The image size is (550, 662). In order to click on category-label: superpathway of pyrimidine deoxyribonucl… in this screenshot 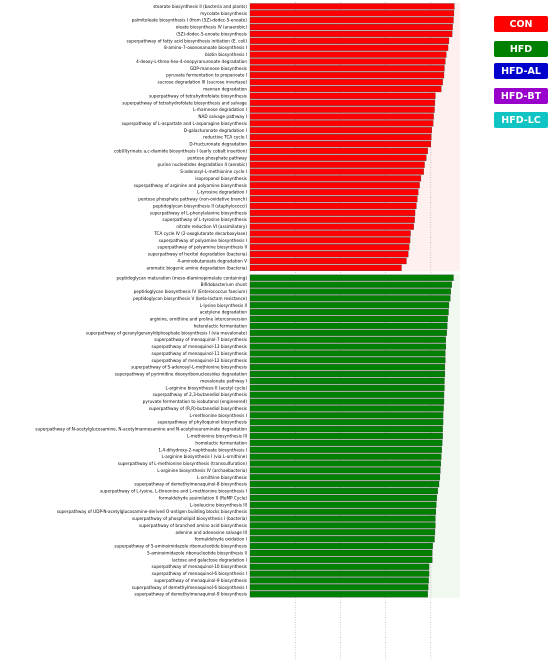, I will do `click(181, 374)`.